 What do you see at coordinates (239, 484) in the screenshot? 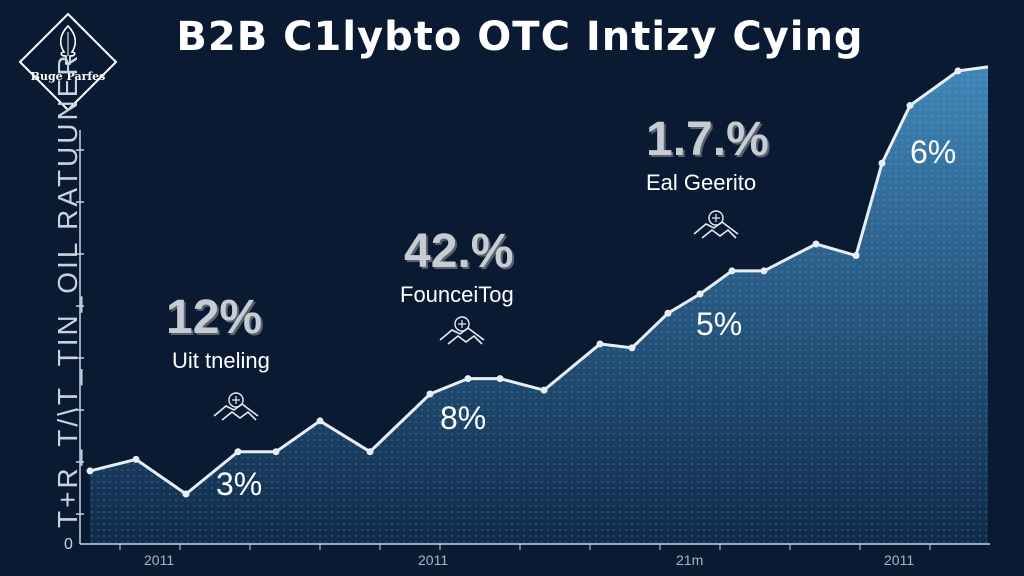
I see `data-label: 3%` at bounding box center [239, 484].